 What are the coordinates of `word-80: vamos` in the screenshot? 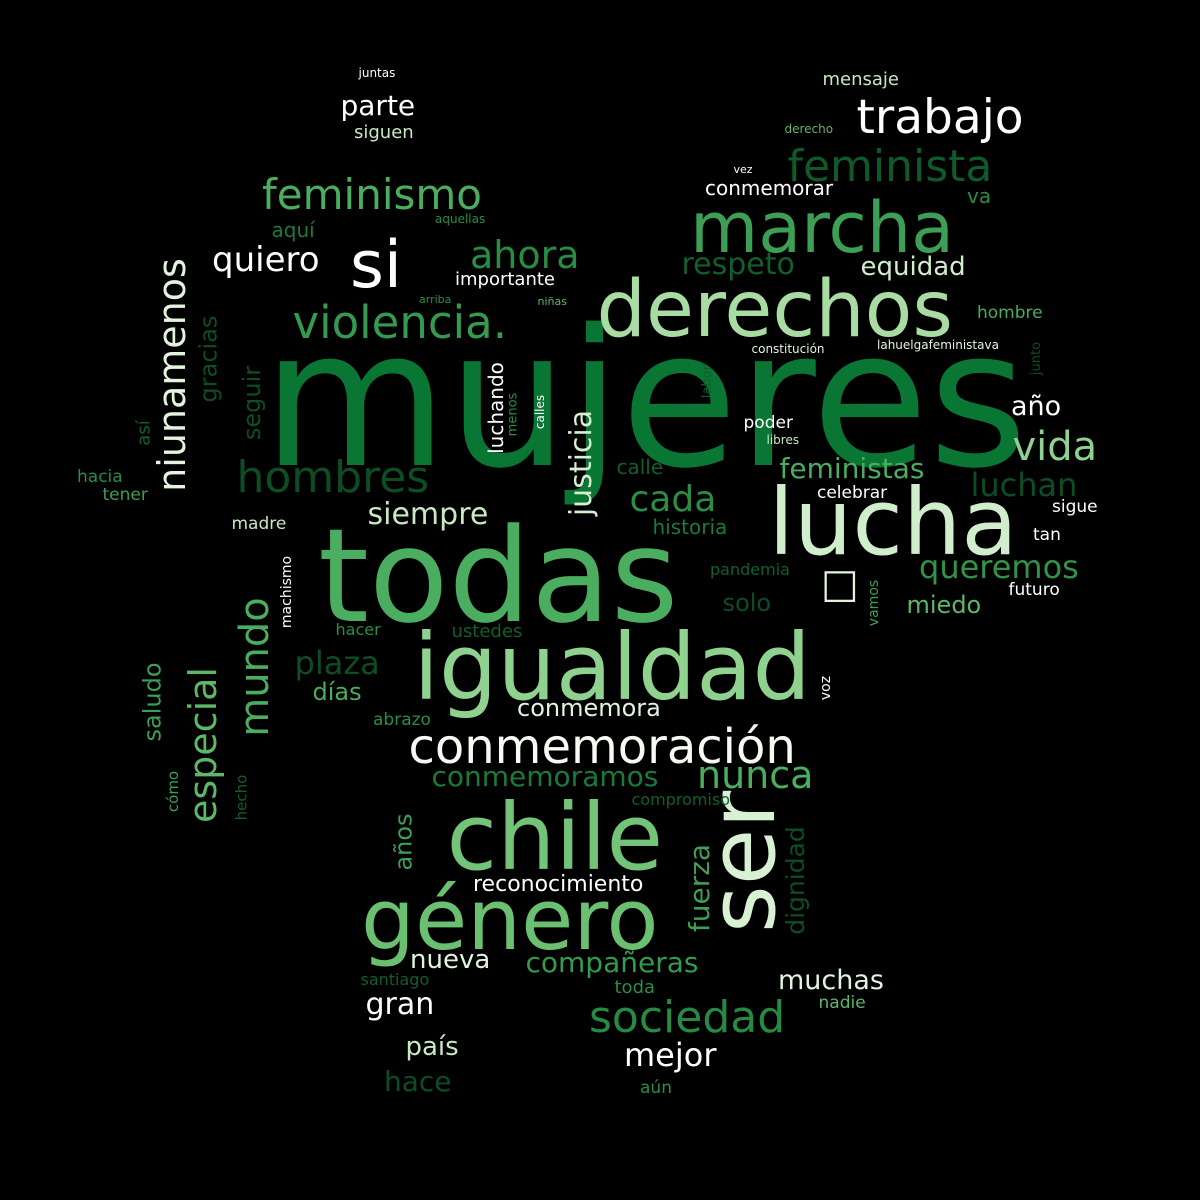 It's located at (874, 603).